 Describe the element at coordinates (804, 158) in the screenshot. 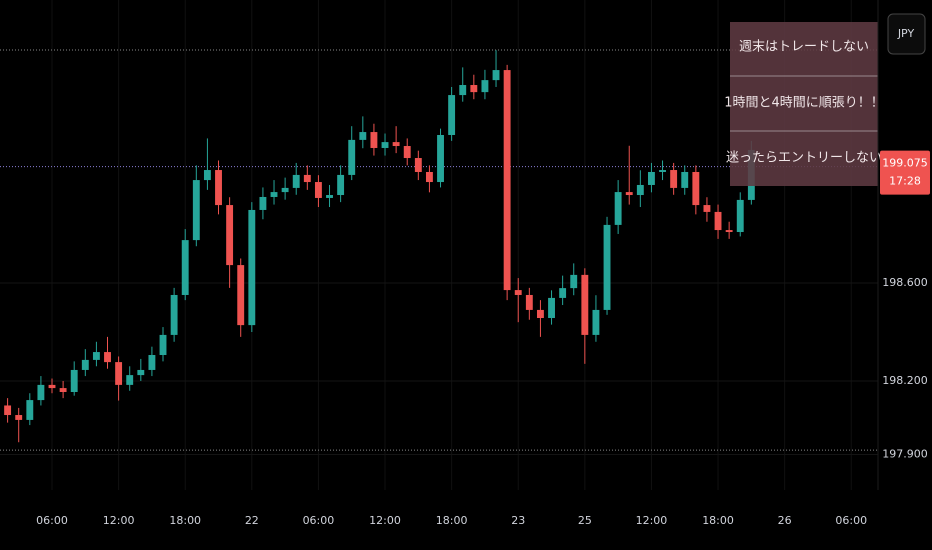

I see `note: 迷ったらエントリーしない` at that location.